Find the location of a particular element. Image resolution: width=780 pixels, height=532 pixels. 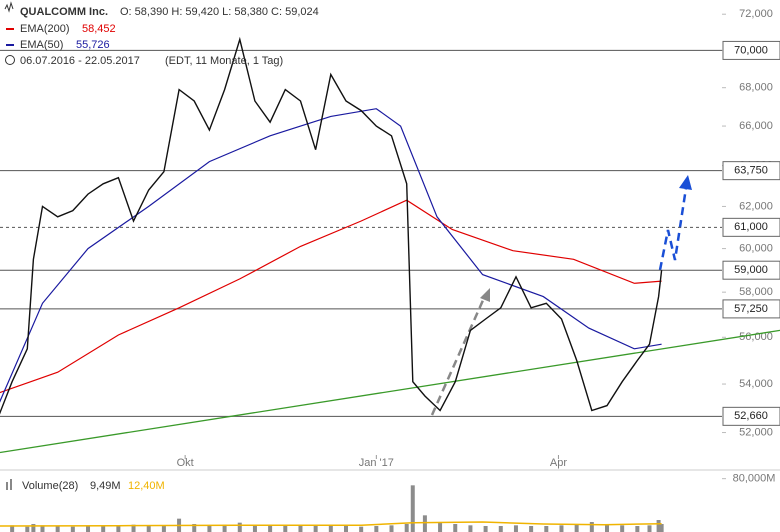

volume-tick-label: 80,000M is located at coordinates (754, 479).